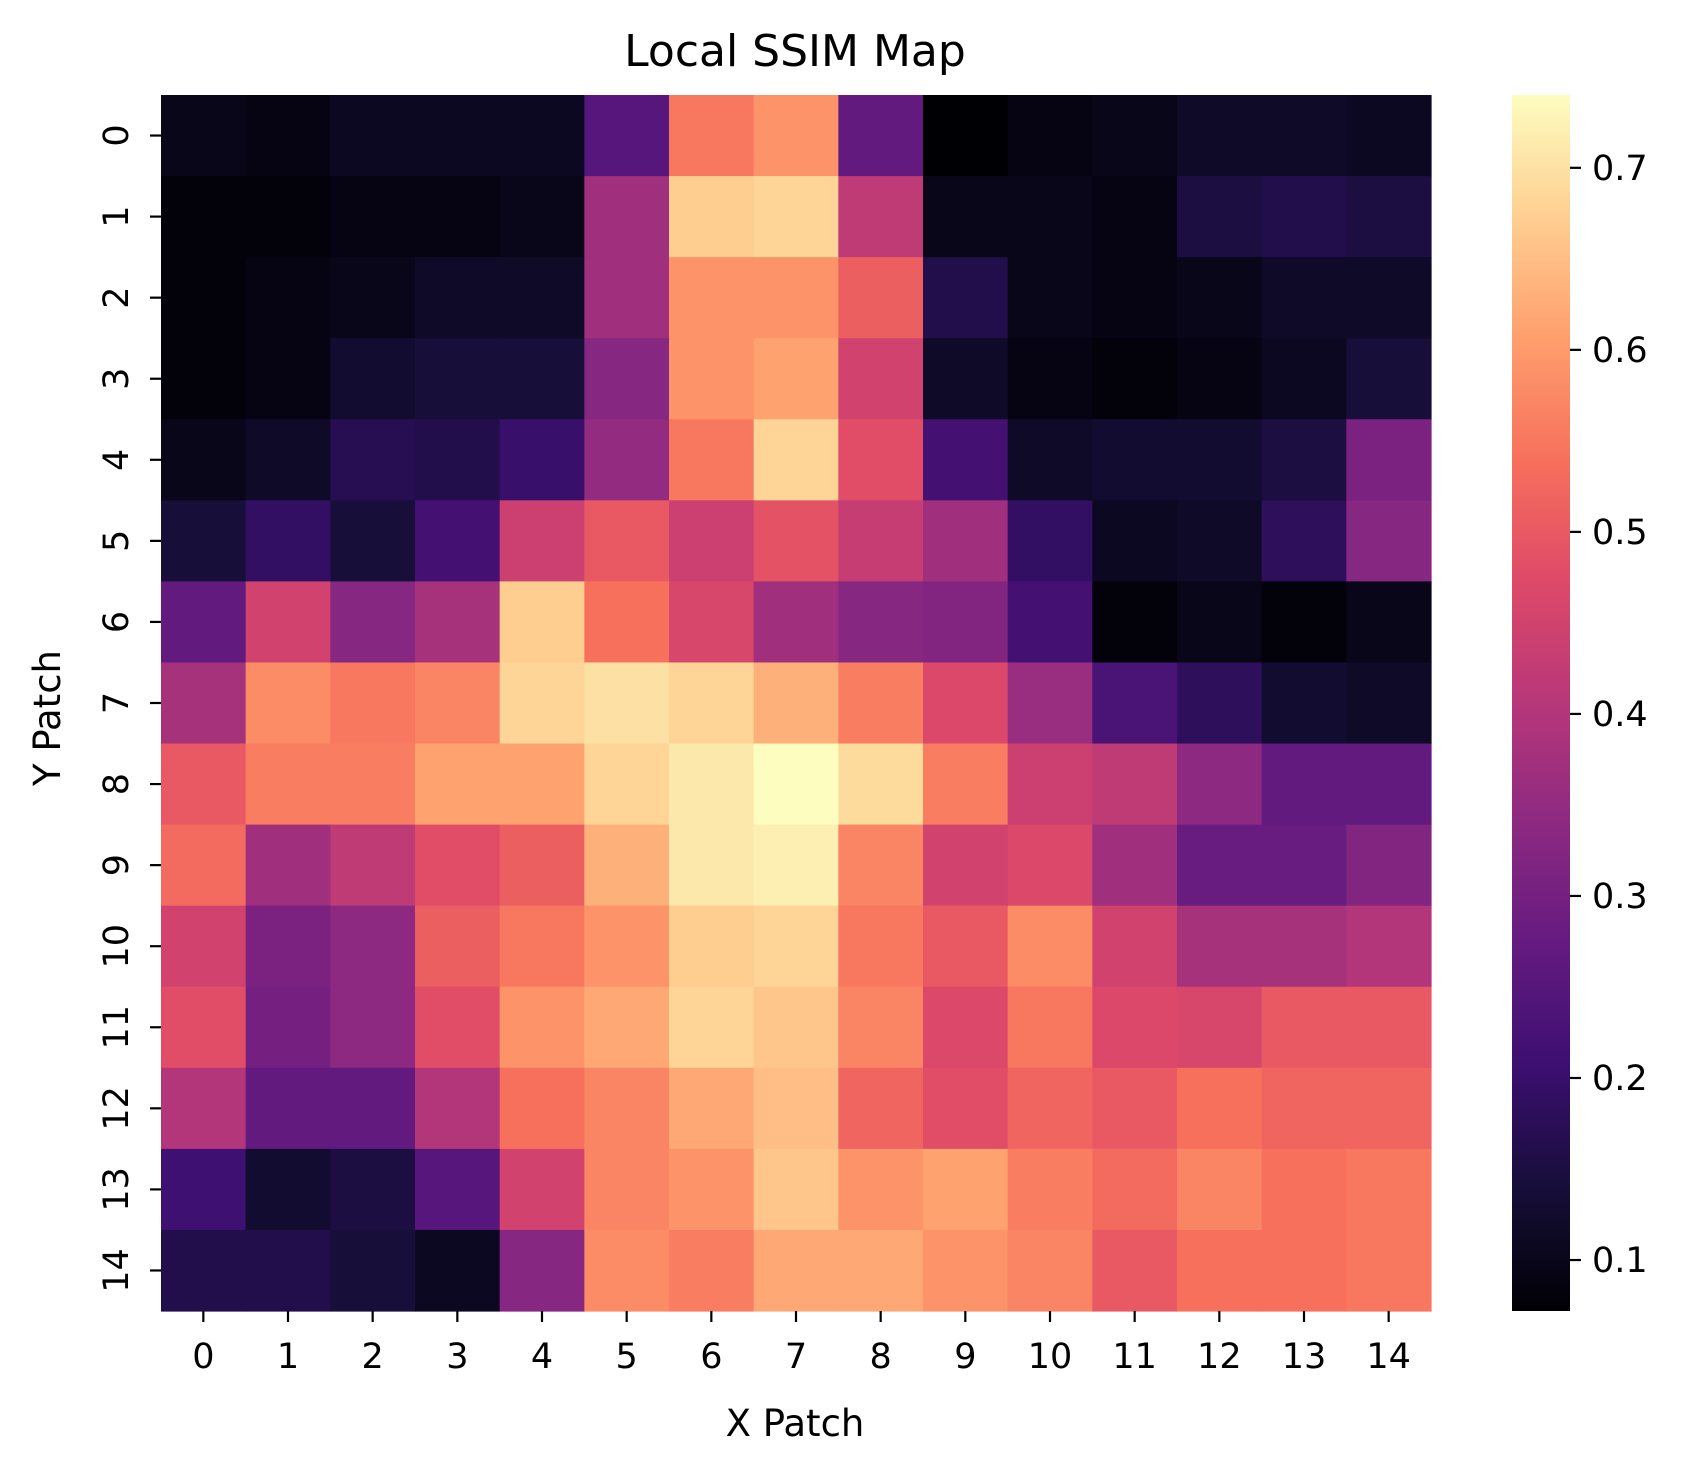  Describe the element at coordinates (373, 946) in the screenshot. I see `heatmap-cell-r10-c2` at that location.